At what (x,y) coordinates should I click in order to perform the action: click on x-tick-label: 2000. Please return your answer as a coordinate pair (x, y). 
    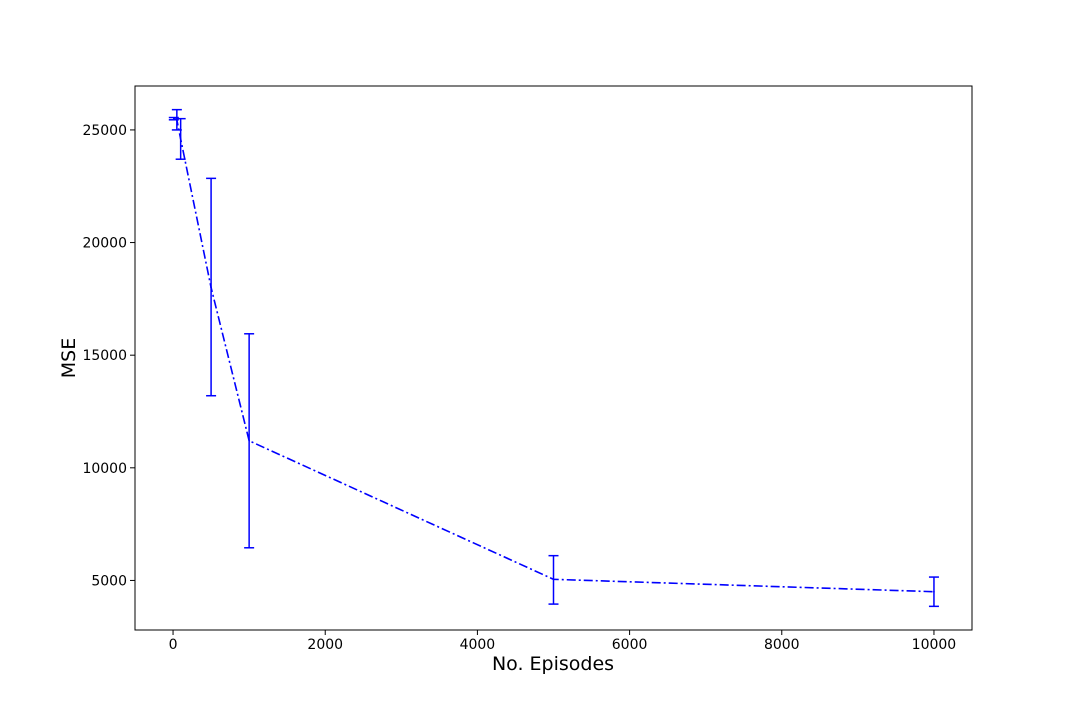
    Looking at the image, I should click on (325, 645).